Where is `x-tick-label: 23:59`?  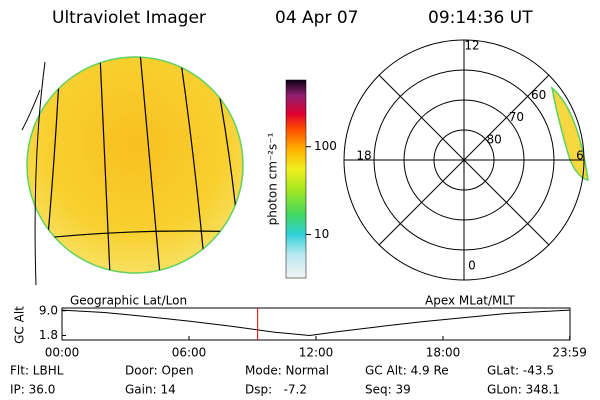
x-tick-label: 23:59 is located at coordinates (569, 353).